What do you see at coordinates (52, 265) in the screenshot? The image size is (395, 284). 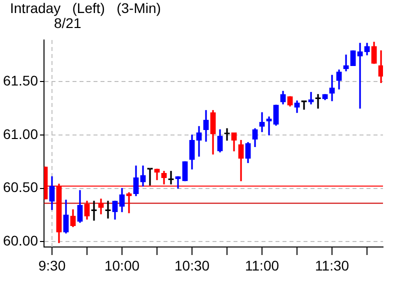 I see `x-tick-label: 9:30` at bounding box center [52, 265].